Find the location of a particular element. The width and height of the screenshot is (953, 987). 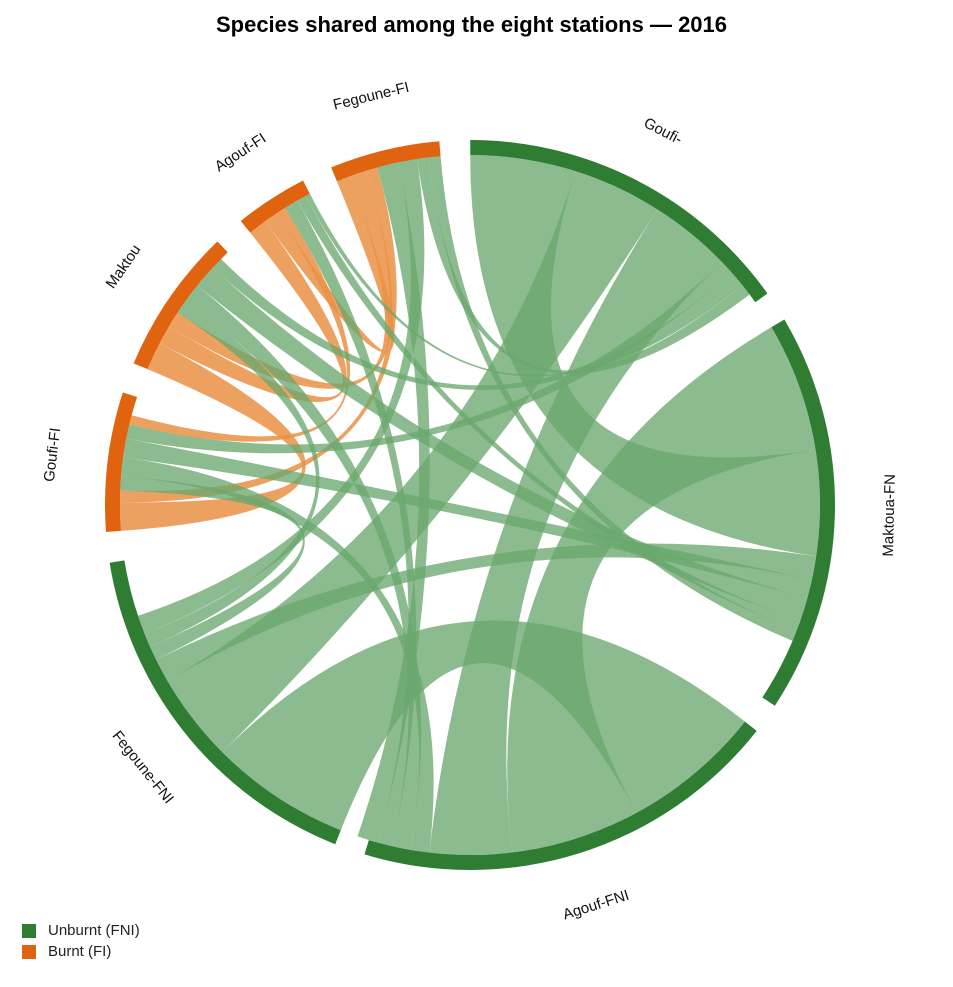

sector-arc-maktoua-fni is located at coordinates (798, 512).